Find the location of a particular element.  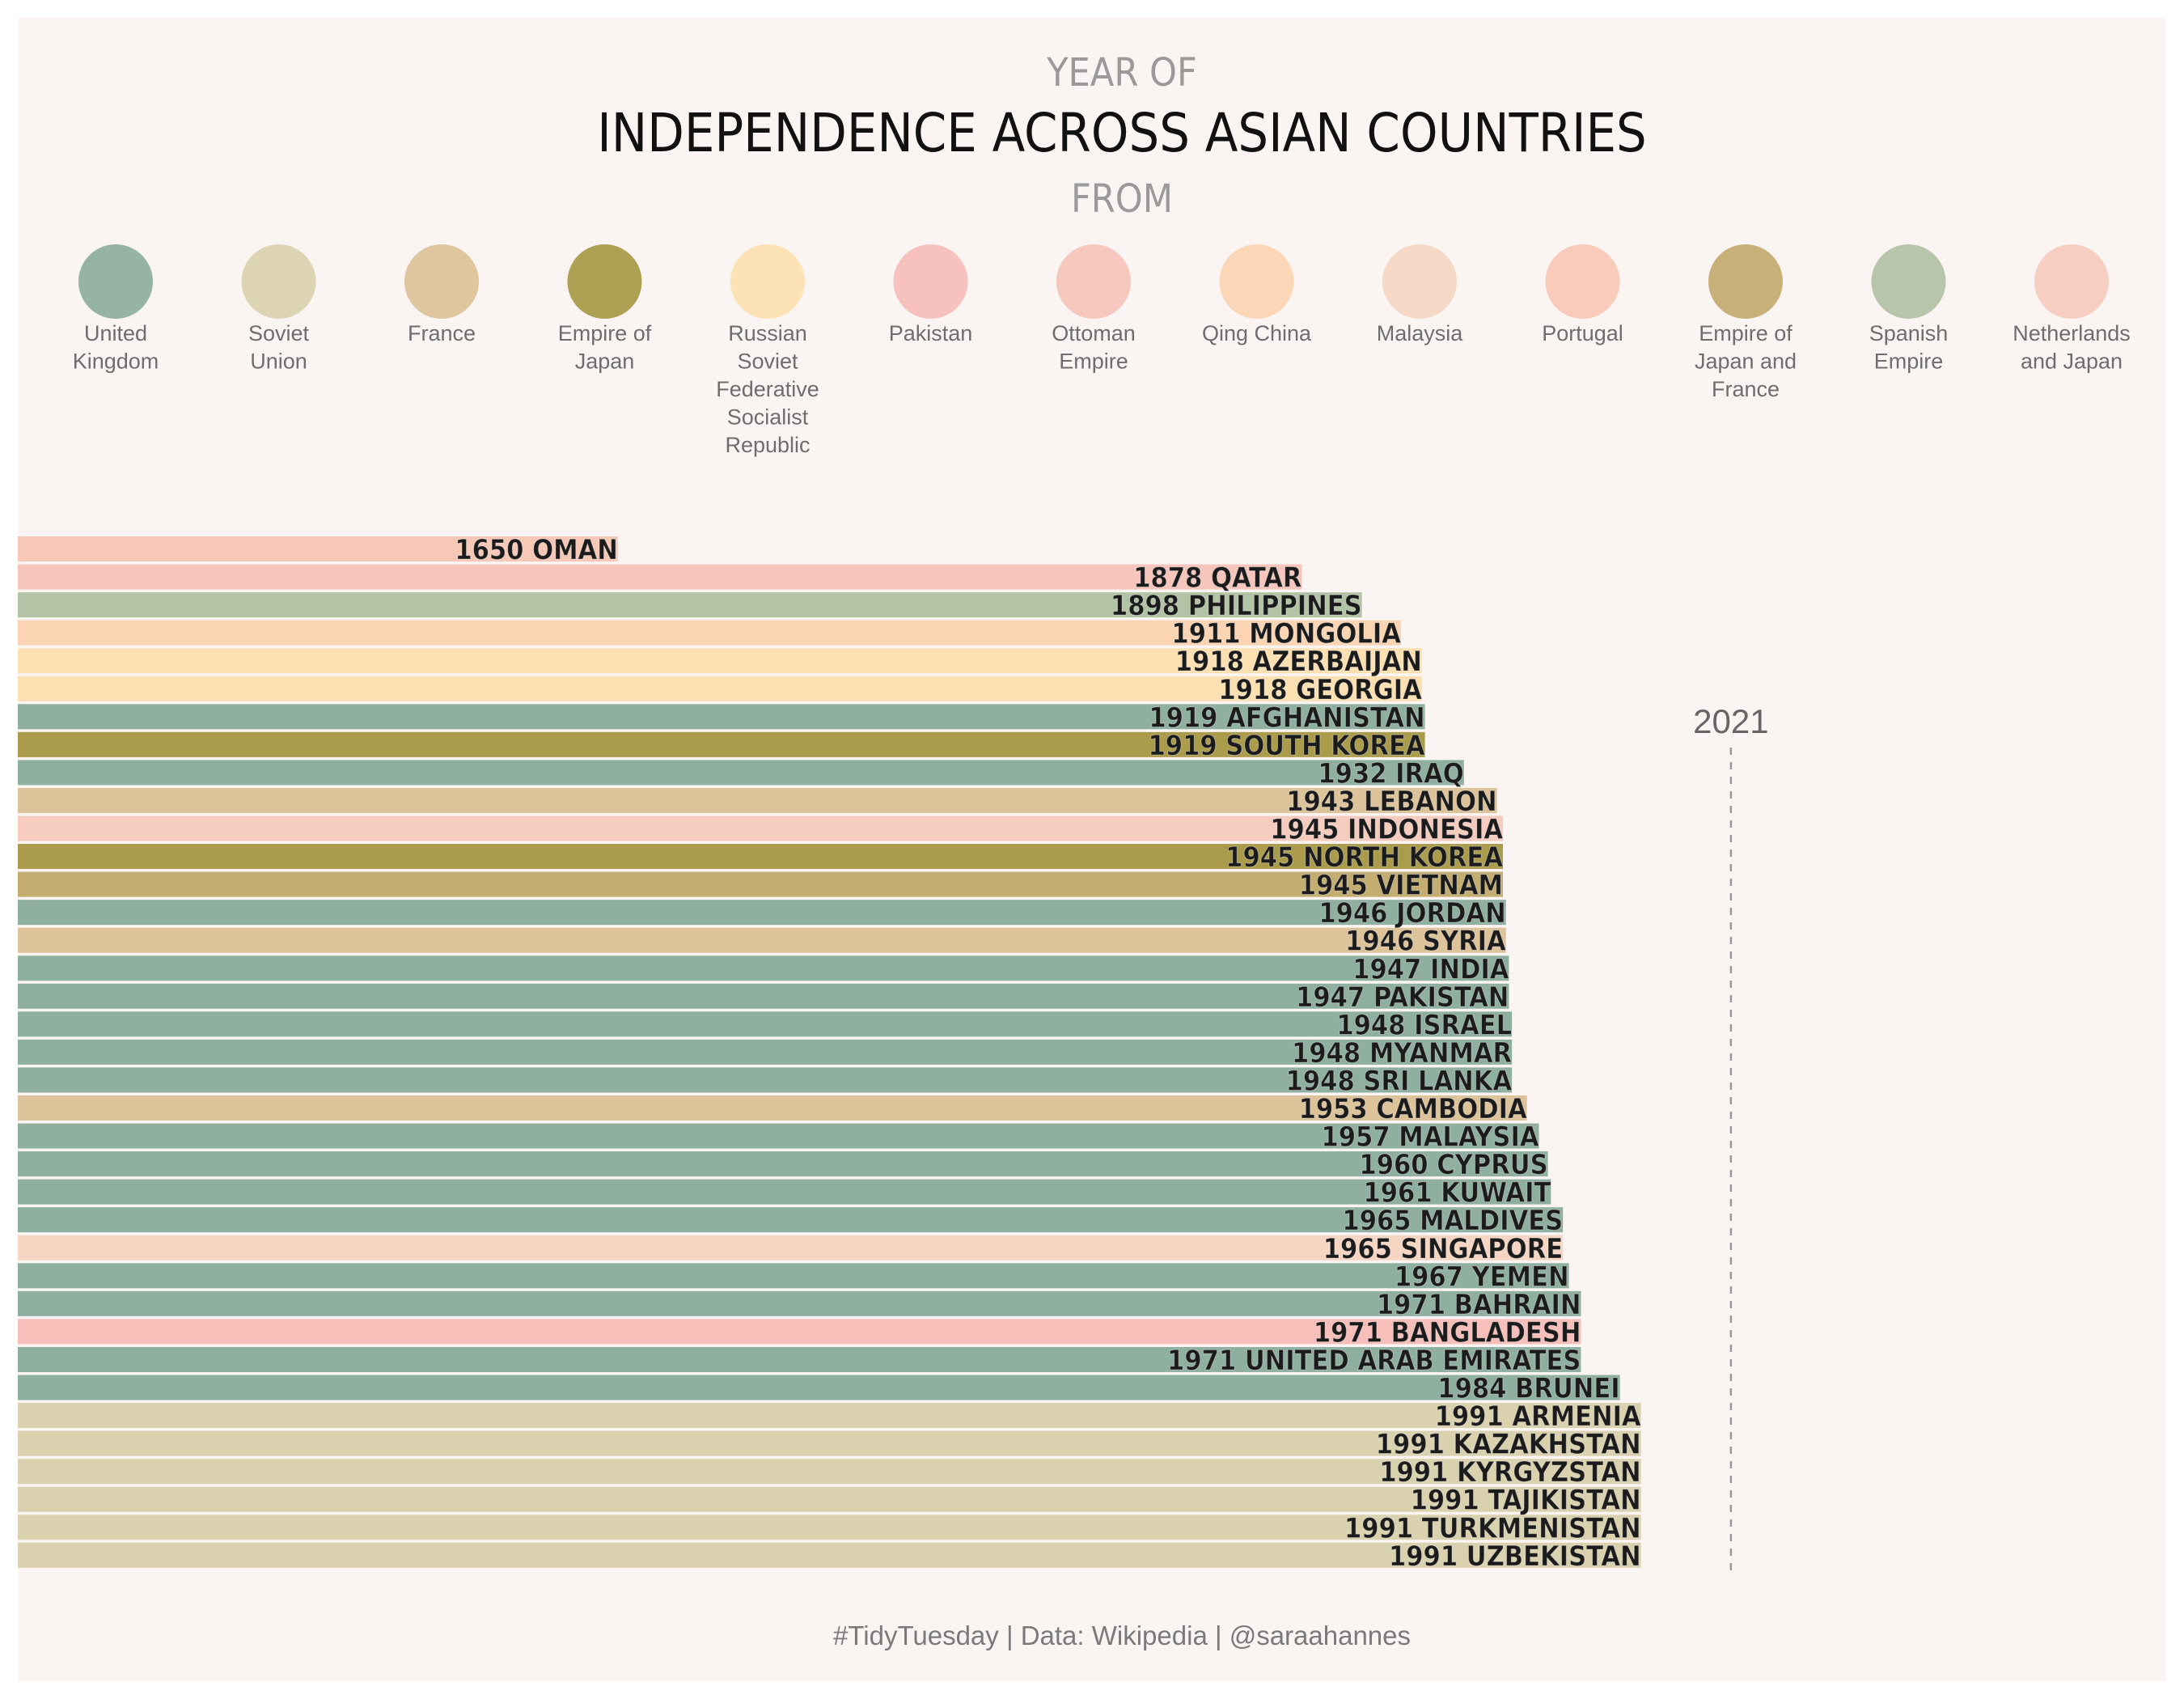

legend-label: Malaysia is located at coordinates (1421, 333).